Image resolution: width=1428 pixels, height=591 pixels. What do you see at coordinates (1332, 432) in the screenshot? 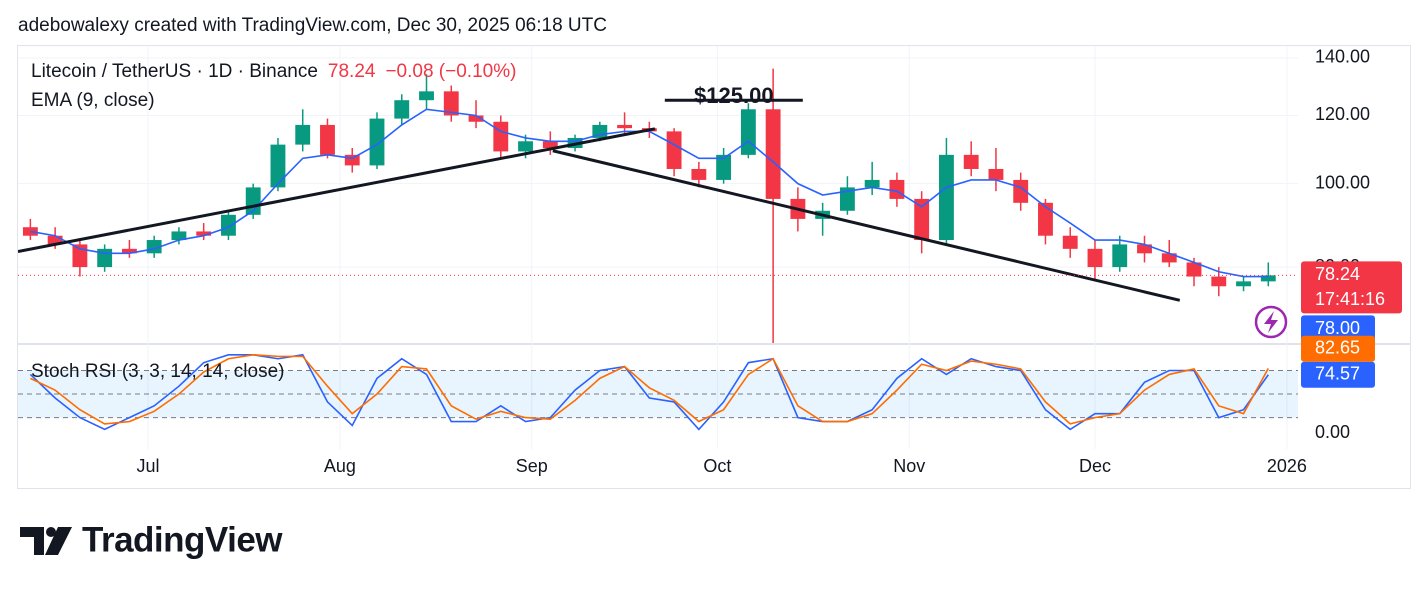
I see `y-tick-label: 0.00` at bounding box center [1332, 432].